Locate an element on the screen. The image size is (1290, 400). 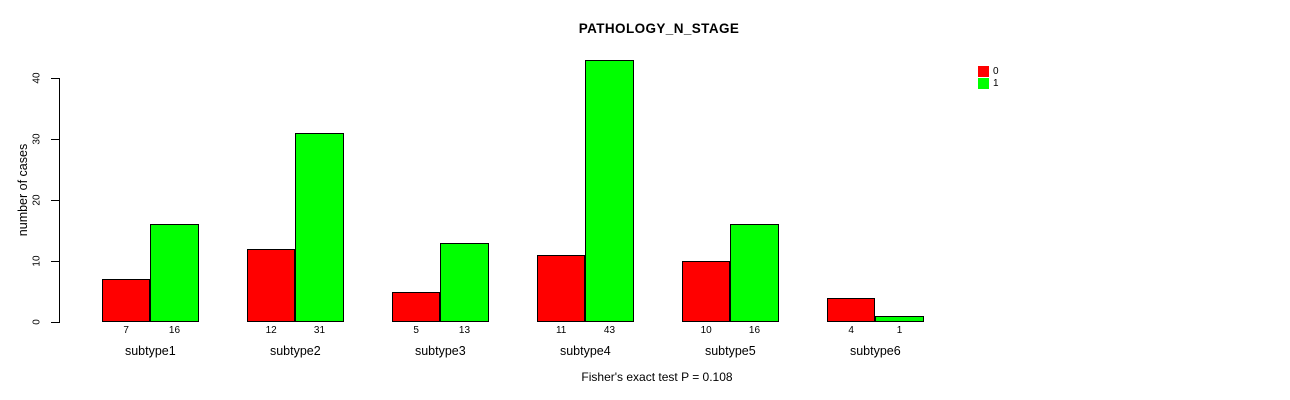
fisher-test-annotation: Fisher's exact test P = 0.108 is located at coordinates (657, 377).